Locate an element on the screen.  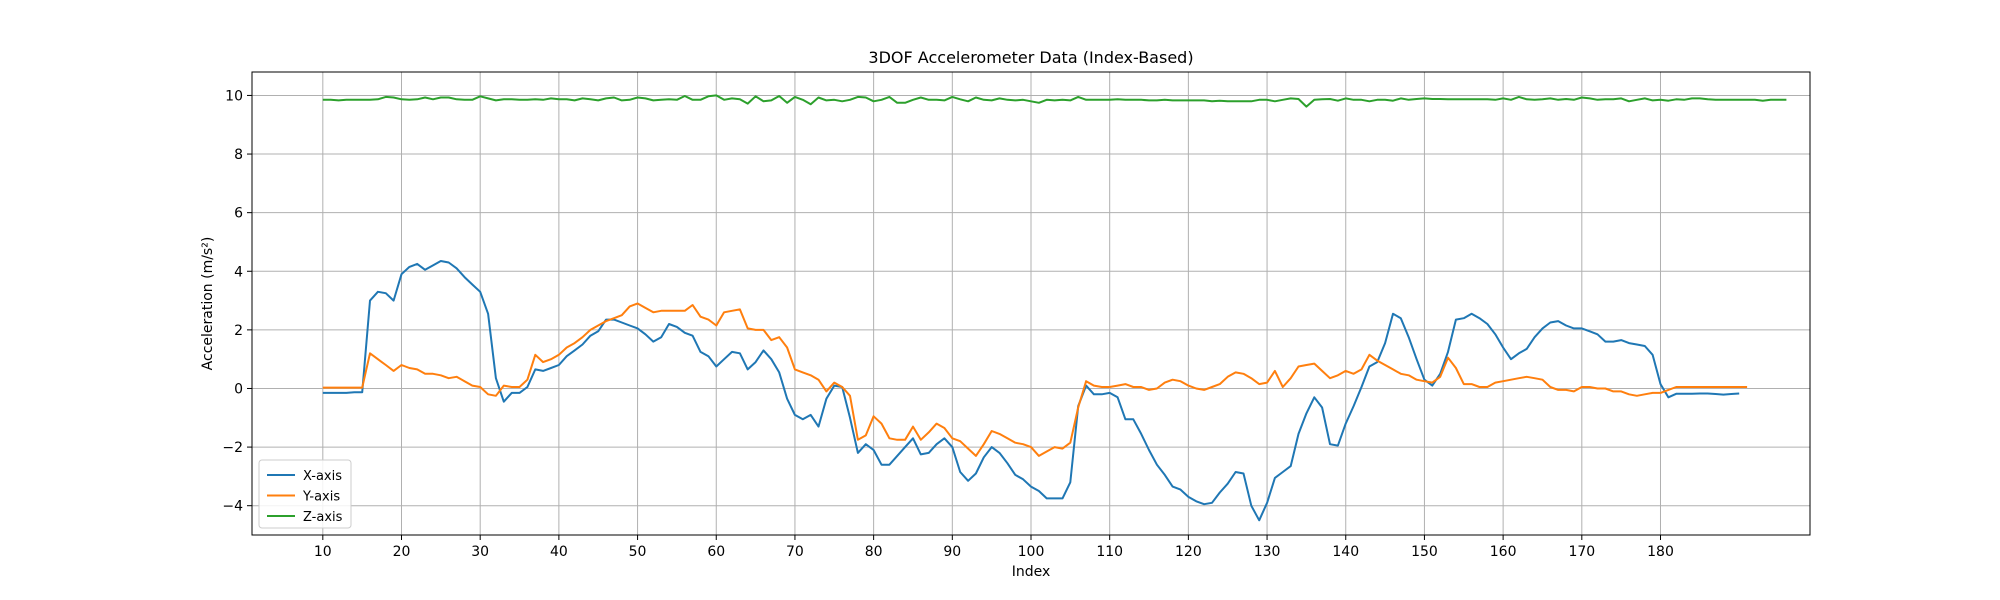
y-tick-label: 4 is located at coordinates (238, 272).